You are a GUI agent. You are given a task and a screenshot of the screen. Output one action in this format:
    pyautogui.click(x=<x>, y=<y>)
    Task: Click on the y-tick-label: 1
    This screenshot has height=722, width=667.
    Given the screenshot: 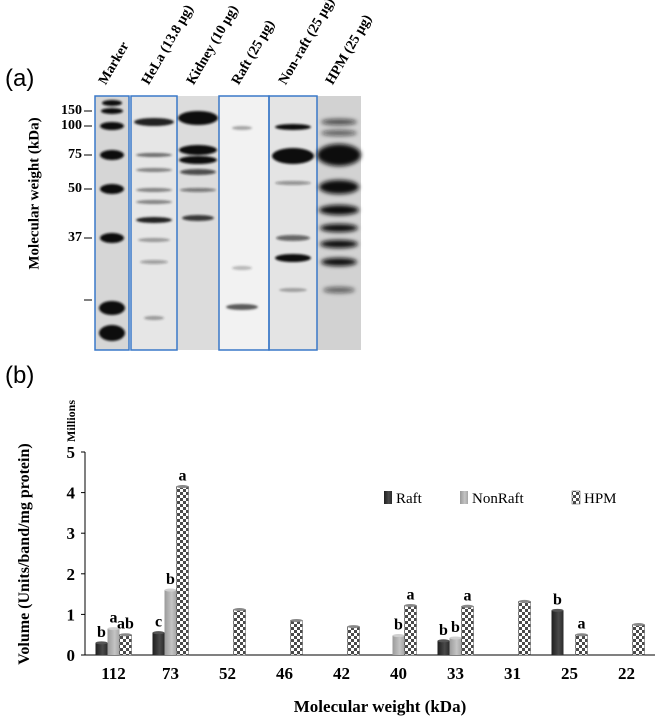 What is the action you would take?
    pyautogui.click(x=71, y=614)
    